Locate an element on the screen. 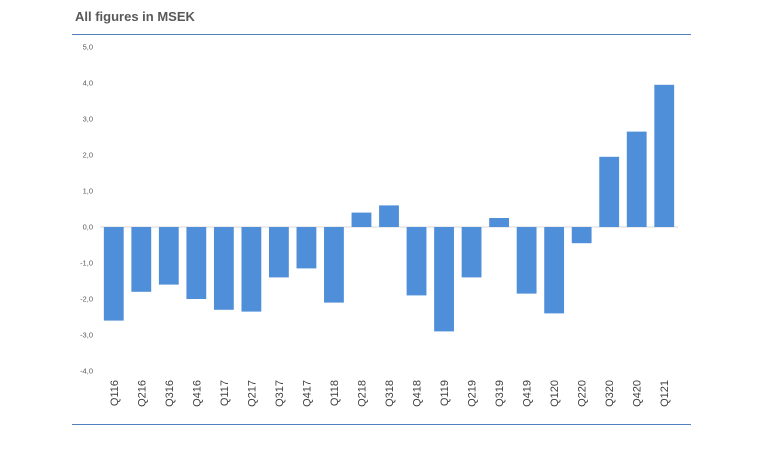 The image size is (770, 464). x-category-label: Q121 is located at coordinates (665, 393).